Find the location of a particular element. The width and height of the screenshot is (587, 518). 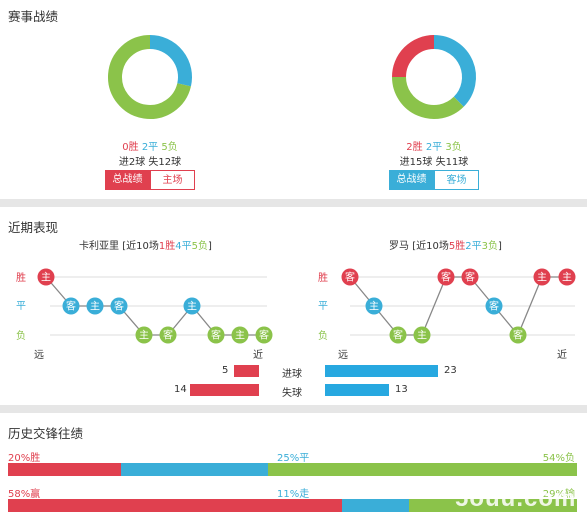

recent-title: 近期表现 is located at coordinates (33, 227).